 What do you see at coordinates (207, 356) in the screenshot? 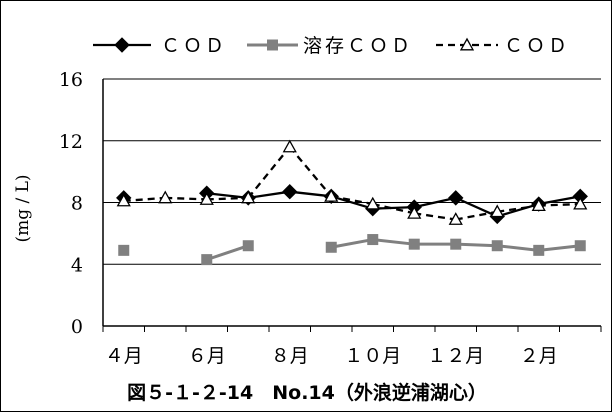
I see `x-tick-label-2: ６月` at bounding box center [207, 356].